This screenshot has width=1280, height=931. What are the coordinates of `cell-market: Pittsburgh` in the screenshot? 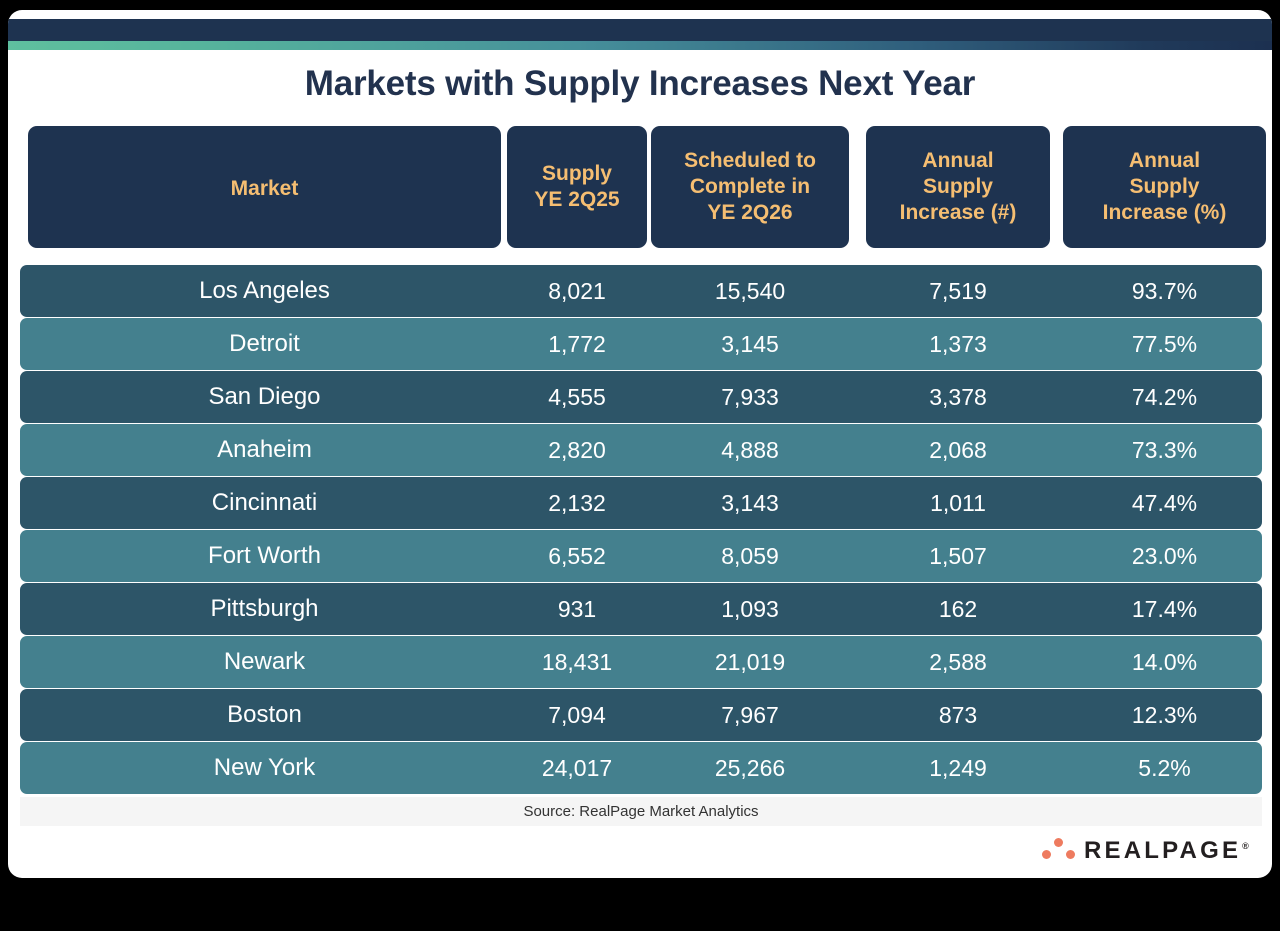 It's located at (264, 608).